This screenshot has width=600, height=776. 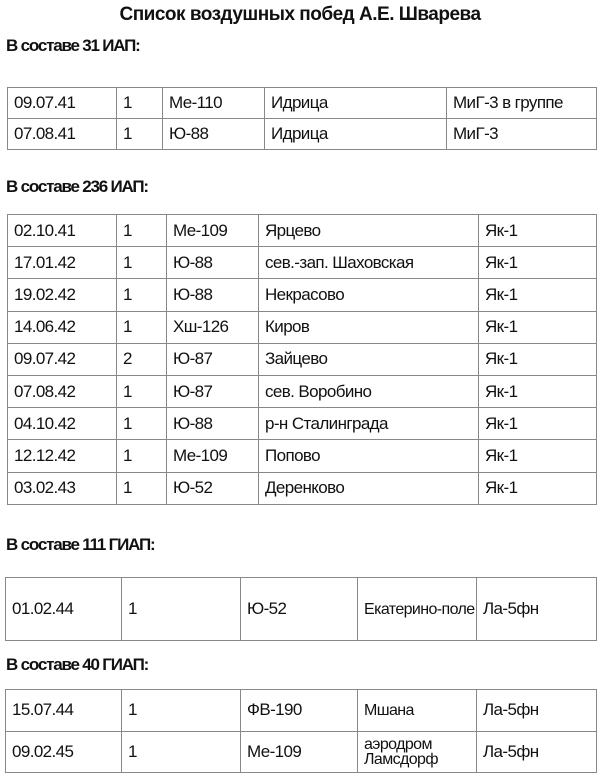 What do you see at coordinates (62, 230) in the screenshot?
I see `date-cell: 02.10.41` at bounding box center [62, 230].